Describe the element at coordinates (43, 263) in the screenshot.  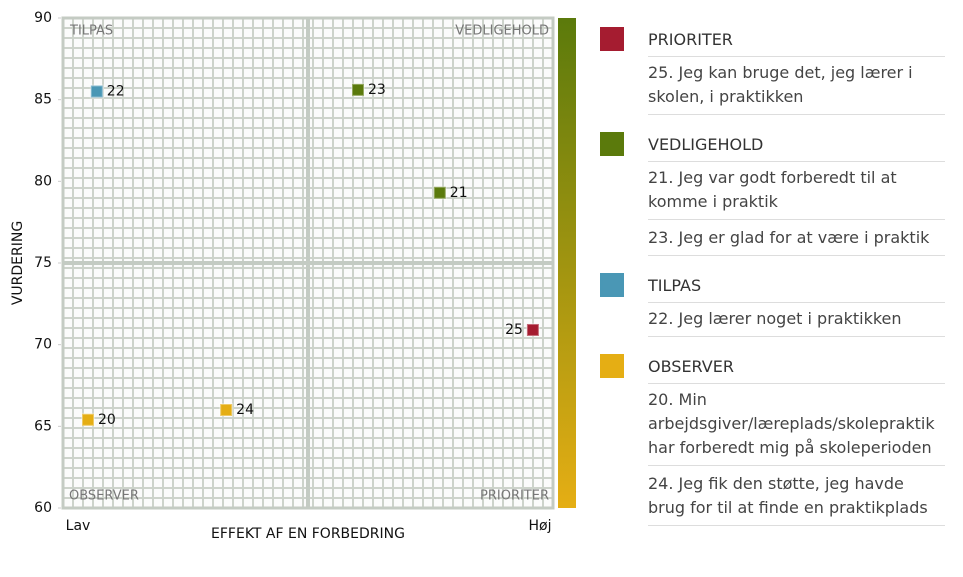
I see `y-tick-label: 75` at that location.